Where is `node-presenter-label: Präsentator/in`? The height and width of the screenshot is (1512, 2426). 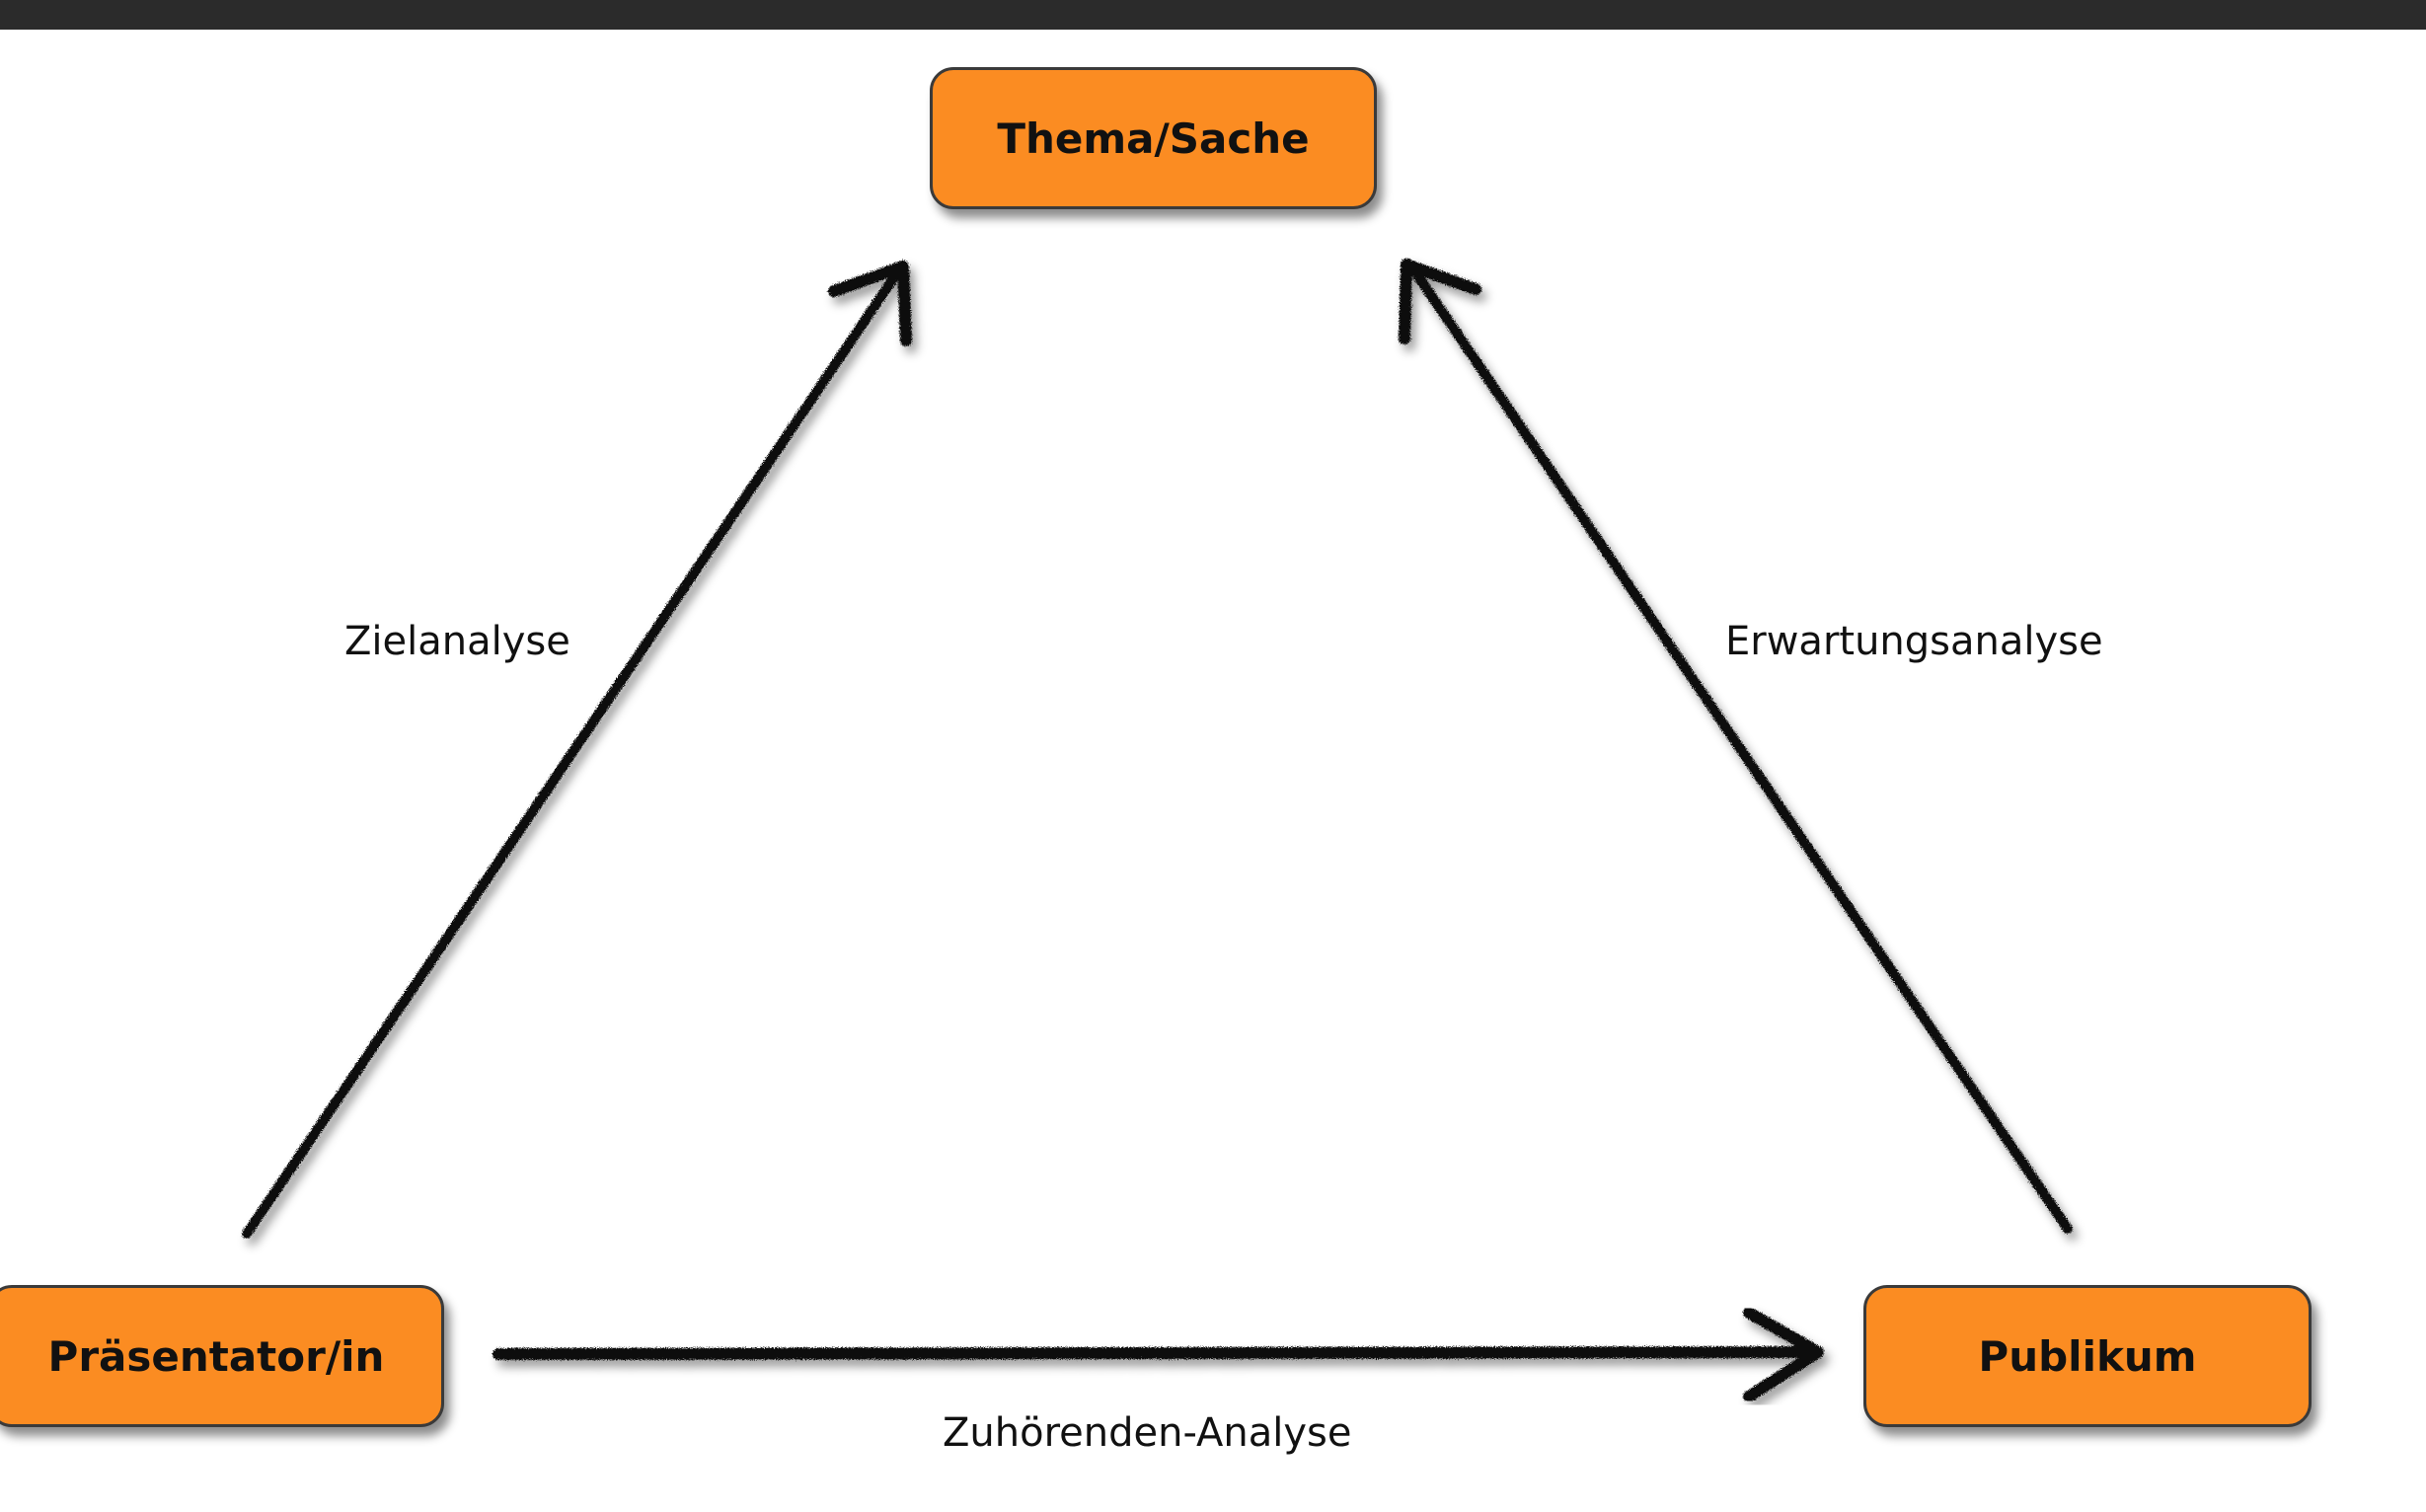
node-presenter-label: Präsentator/in is located at coordinates (216, 1356).